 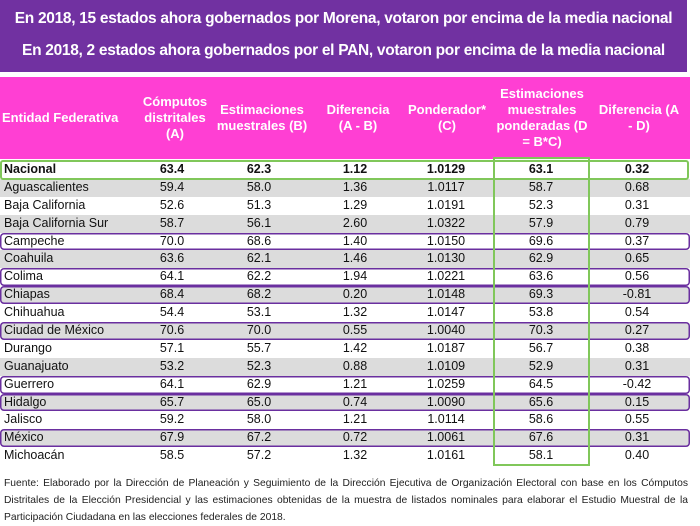 What do you see at coordinates (56, 222) in the screenshot?
I see `cell-entidad: Baja California Sur` at bounding box center [56, 222].